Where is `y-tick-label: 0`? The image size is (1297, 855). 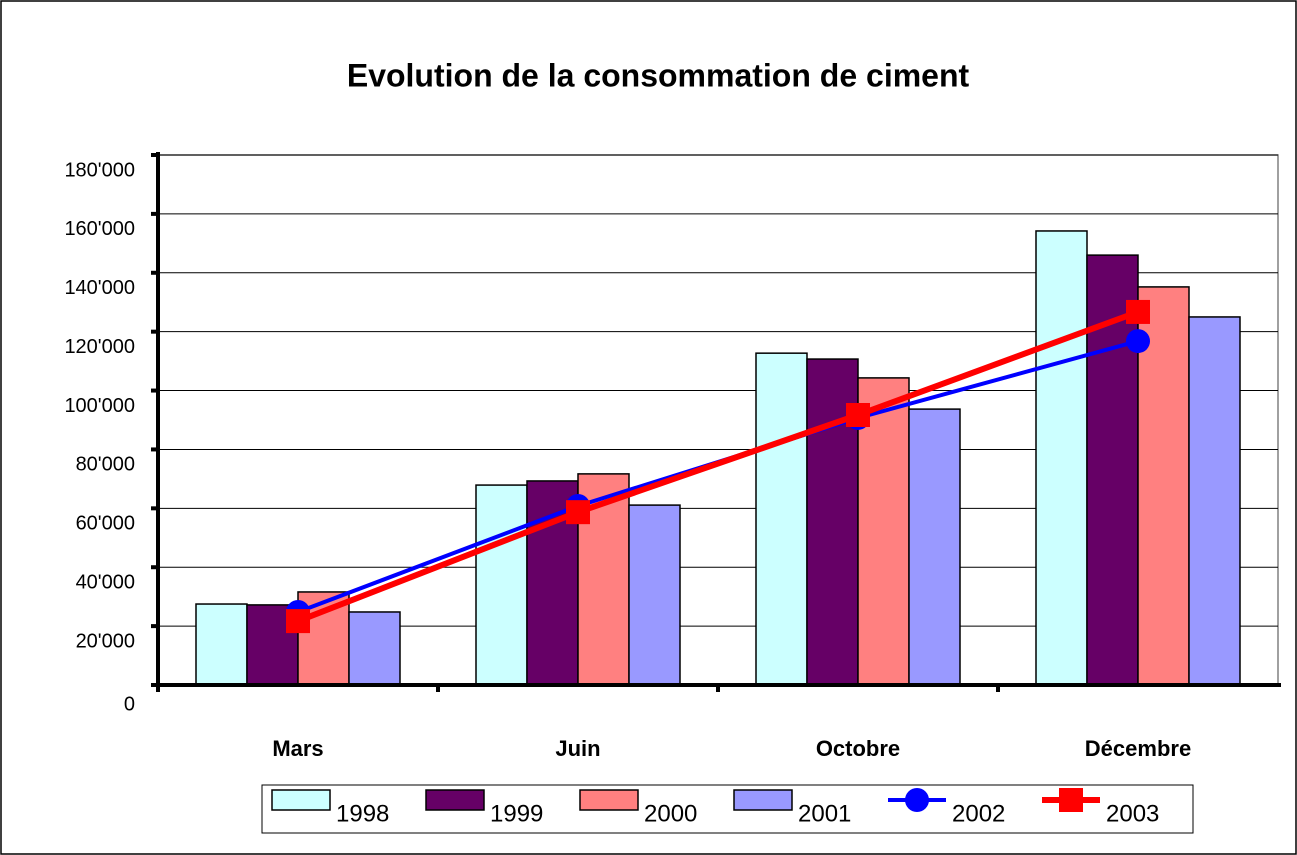 y-tick-label: 0 is located at coordinates (129, 704).